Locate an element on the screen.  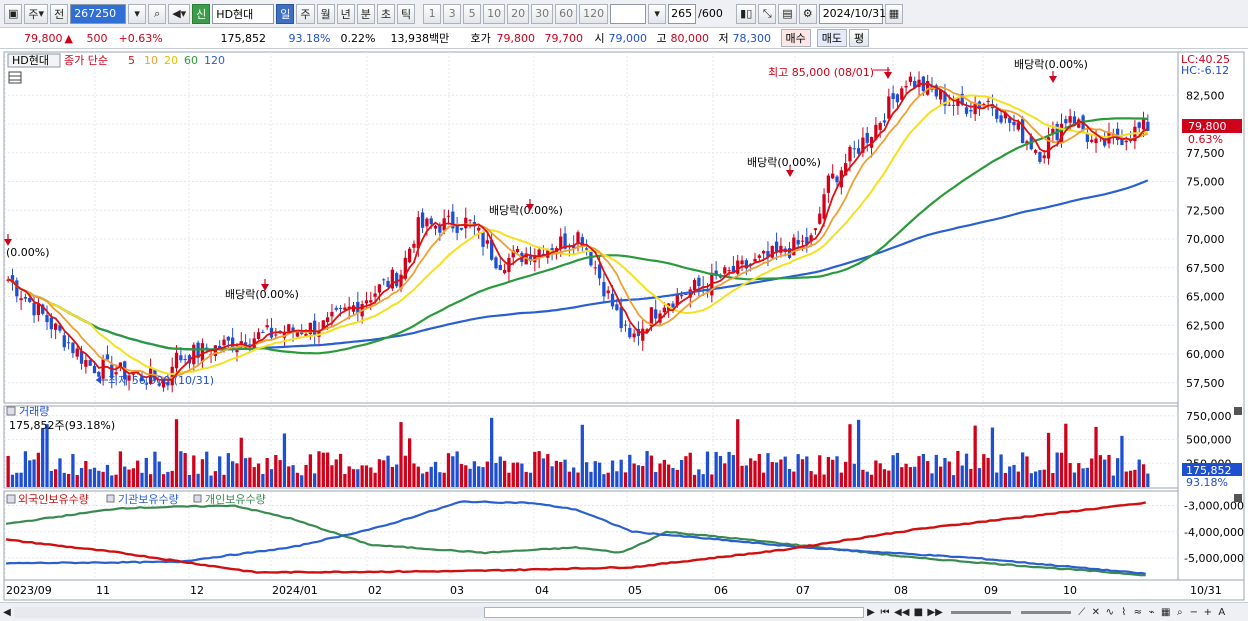
table-view-icon is located at coordinates (15, 77).